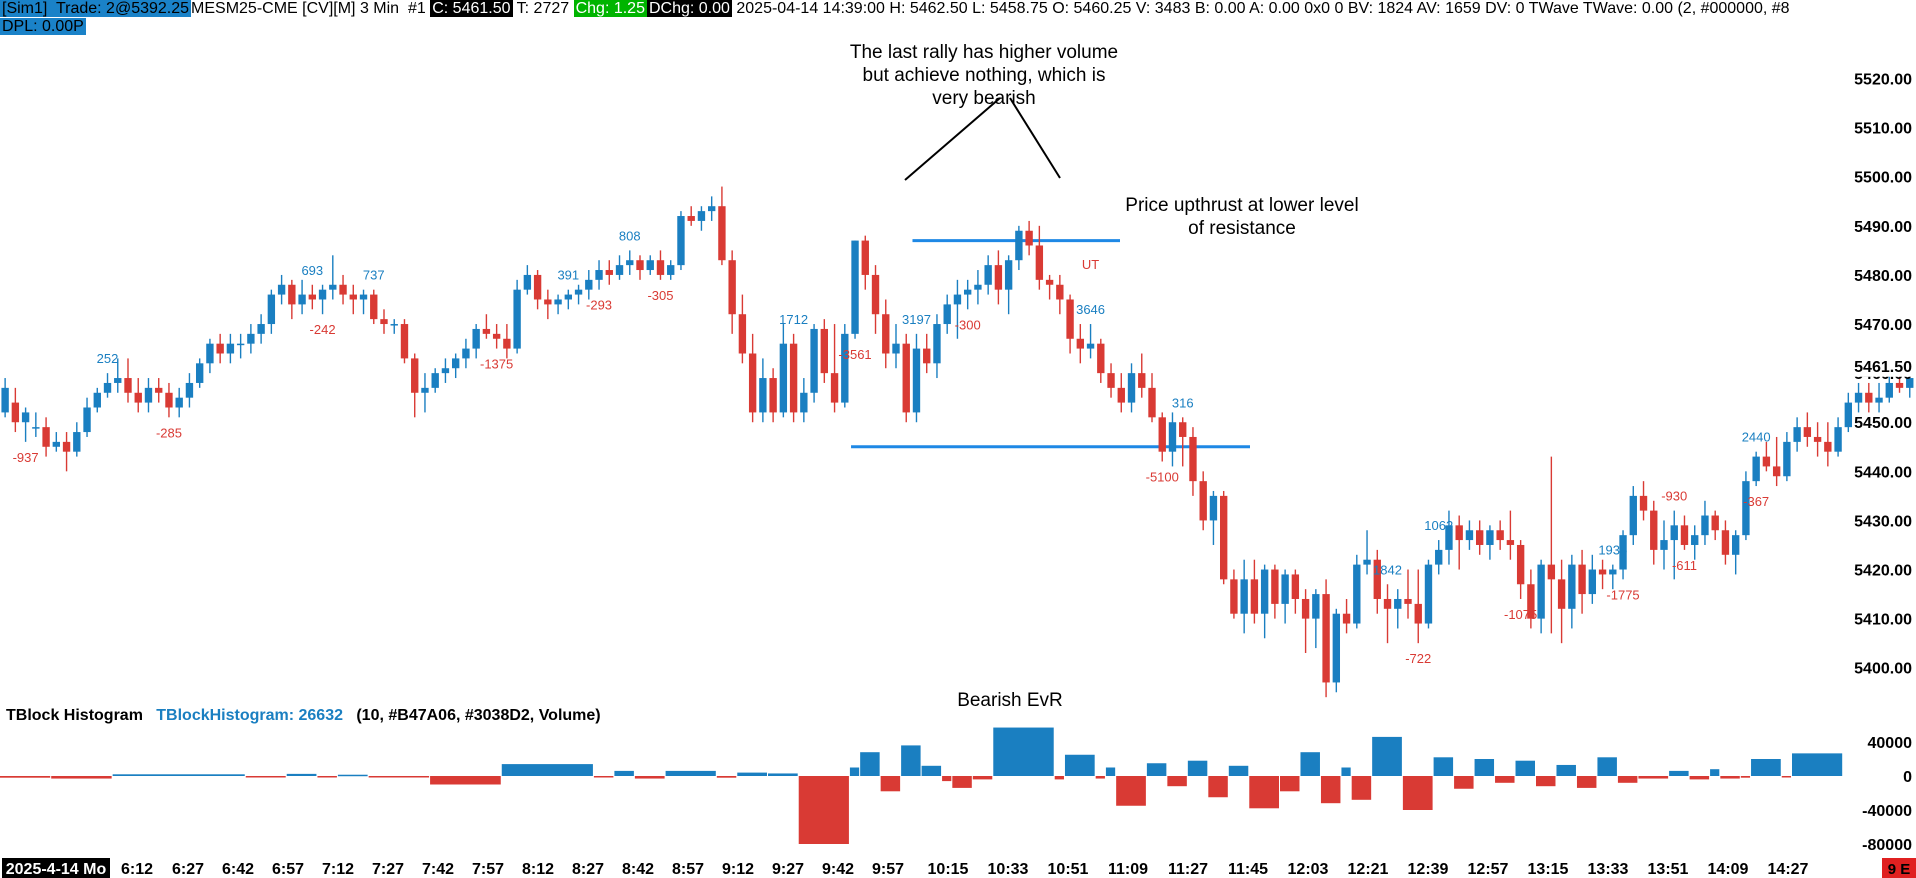 Image resolution: width=1916 pixels, height=878 pixels. What do you see at coordinates (1883, 80) in the screenshot?
I see `price-tick: 5520.00` at bounding box center [1883, 80].